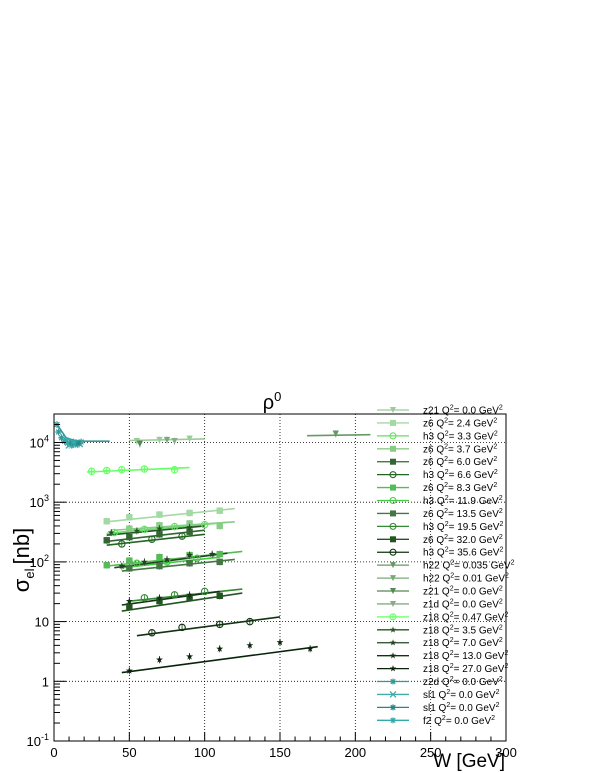 Image resolution: width=590 pixels, height=773 pixels. What do you see at coordinates (469, 761) in the screenshot?
I see `x-axis-label: W [GeV]` at bounding box center [469, 761].